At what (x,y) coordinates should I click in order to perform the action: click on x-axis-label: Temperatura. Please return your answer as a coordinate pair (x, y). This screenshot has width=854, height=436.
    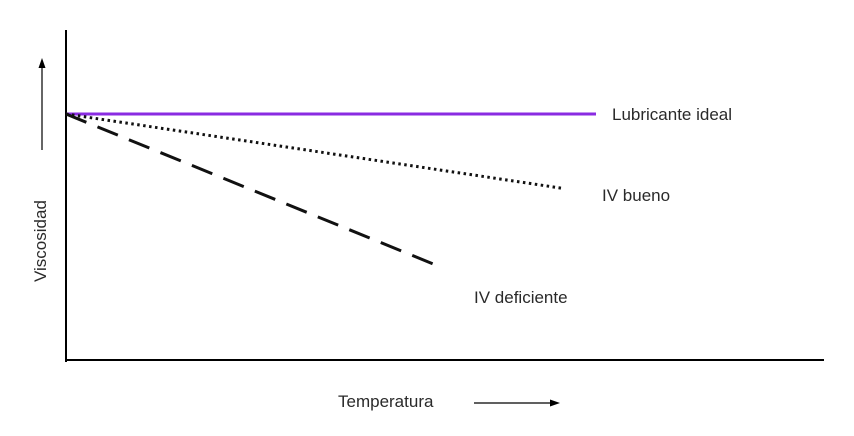
    Looking at the image, I should click on (386, 401).